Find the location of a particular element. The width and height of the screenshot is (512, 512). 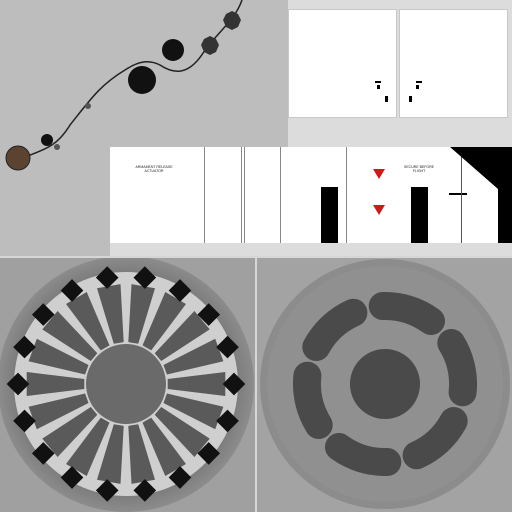

diagram-footer-strip is located at coordinates (311, 249).